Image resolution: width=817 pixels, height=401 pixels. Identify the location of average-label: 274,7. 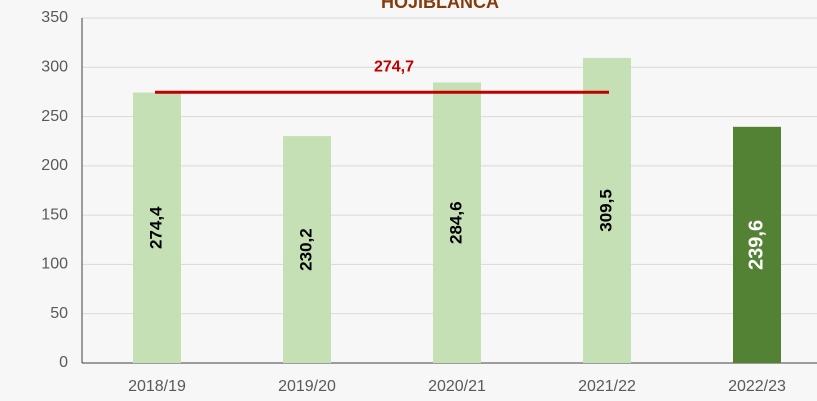
(394, 66).